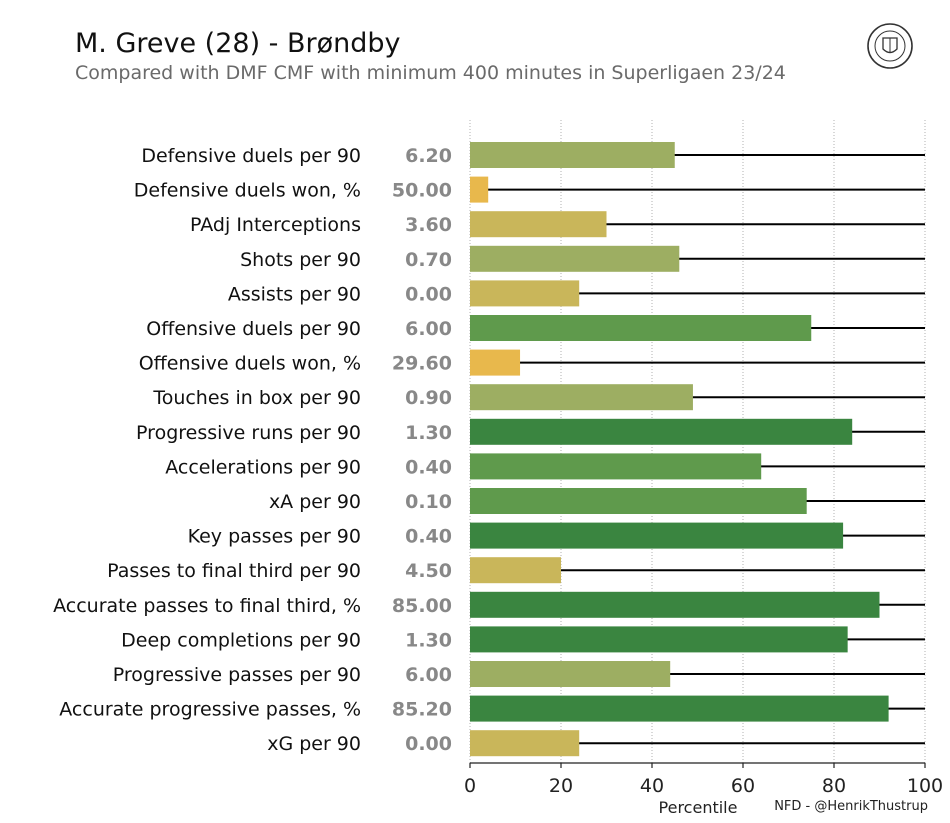 The height and width of the screenshot is (823, 950). I want to click on raw-value-label: 3.60, so click(428, 225).